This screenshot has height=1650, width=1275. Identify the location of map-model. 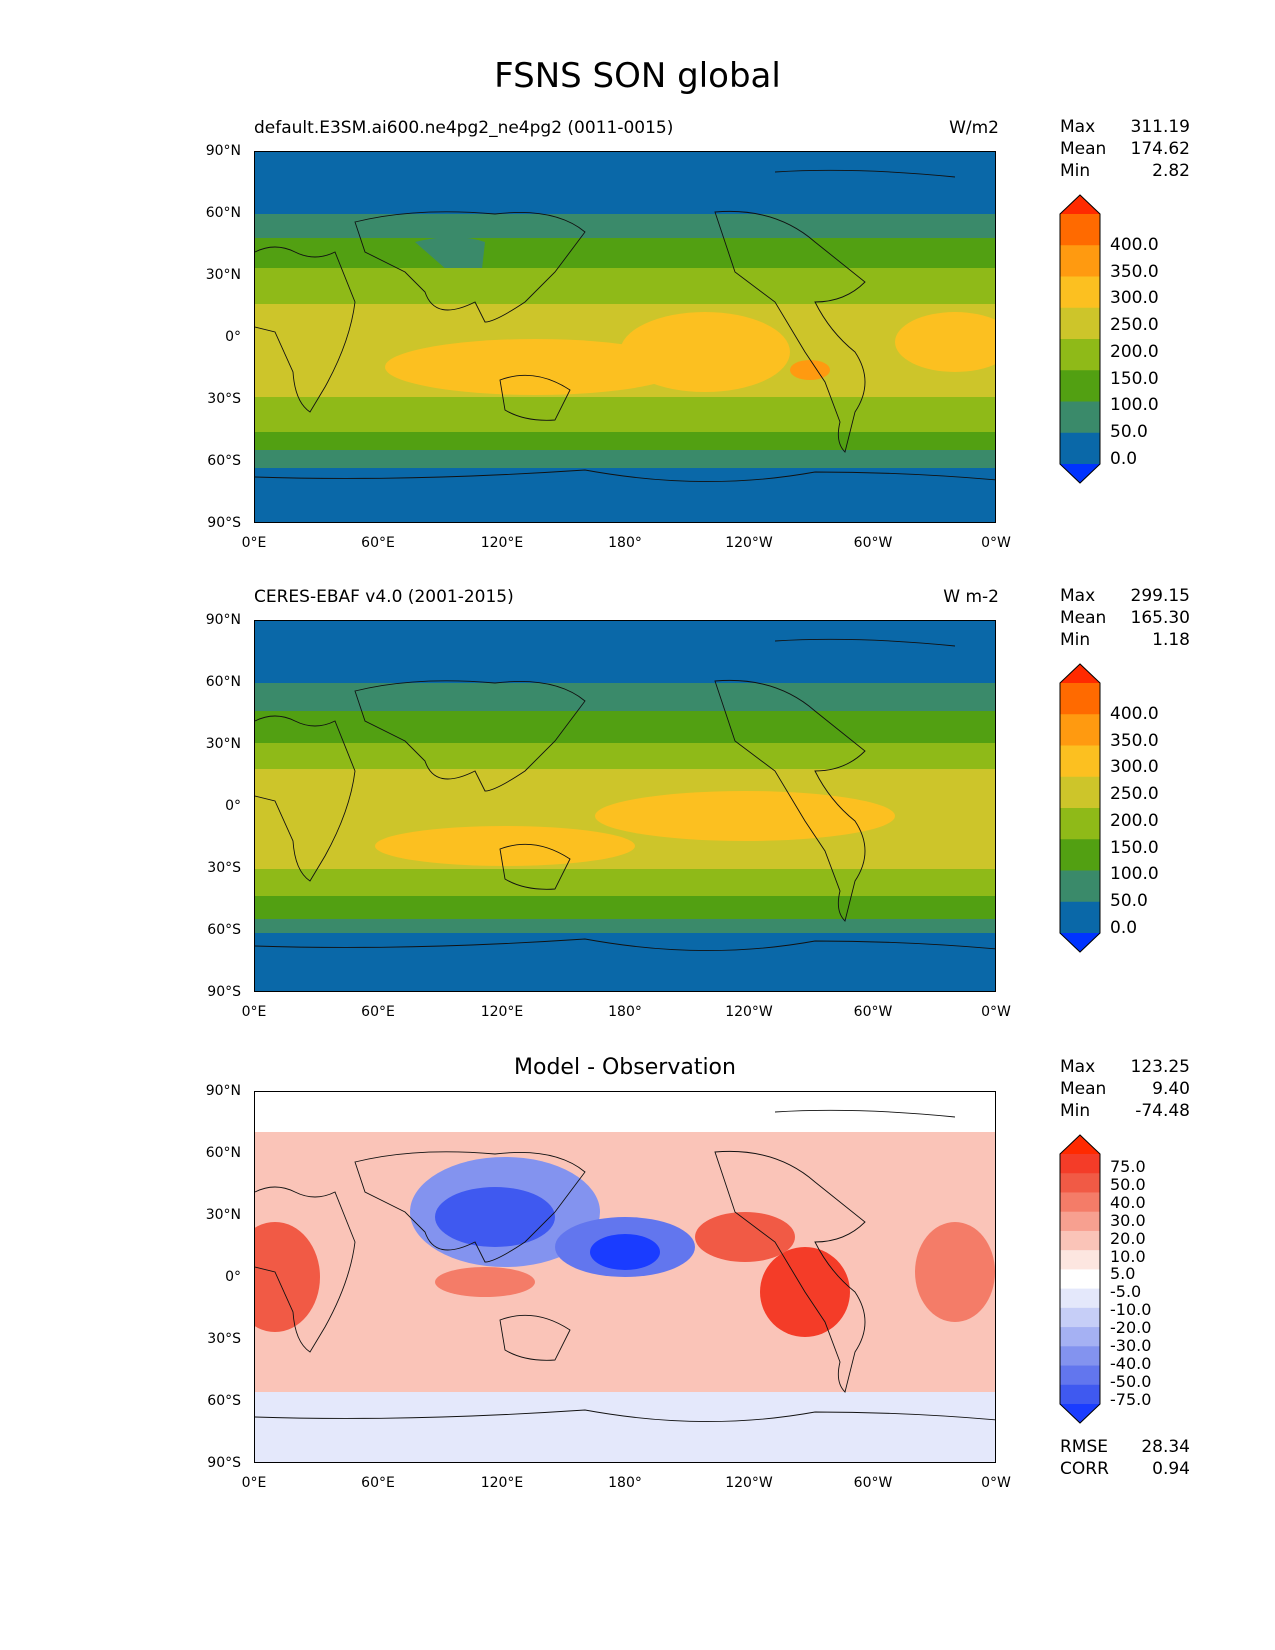
(625, 337).